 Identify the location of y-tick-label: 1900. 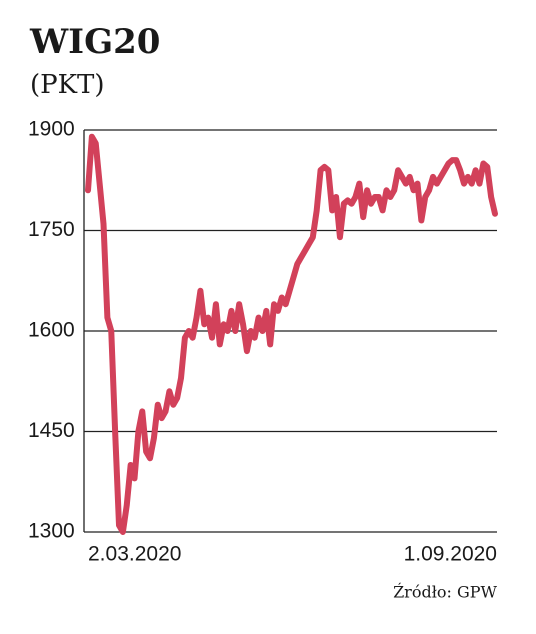
(51, 129).